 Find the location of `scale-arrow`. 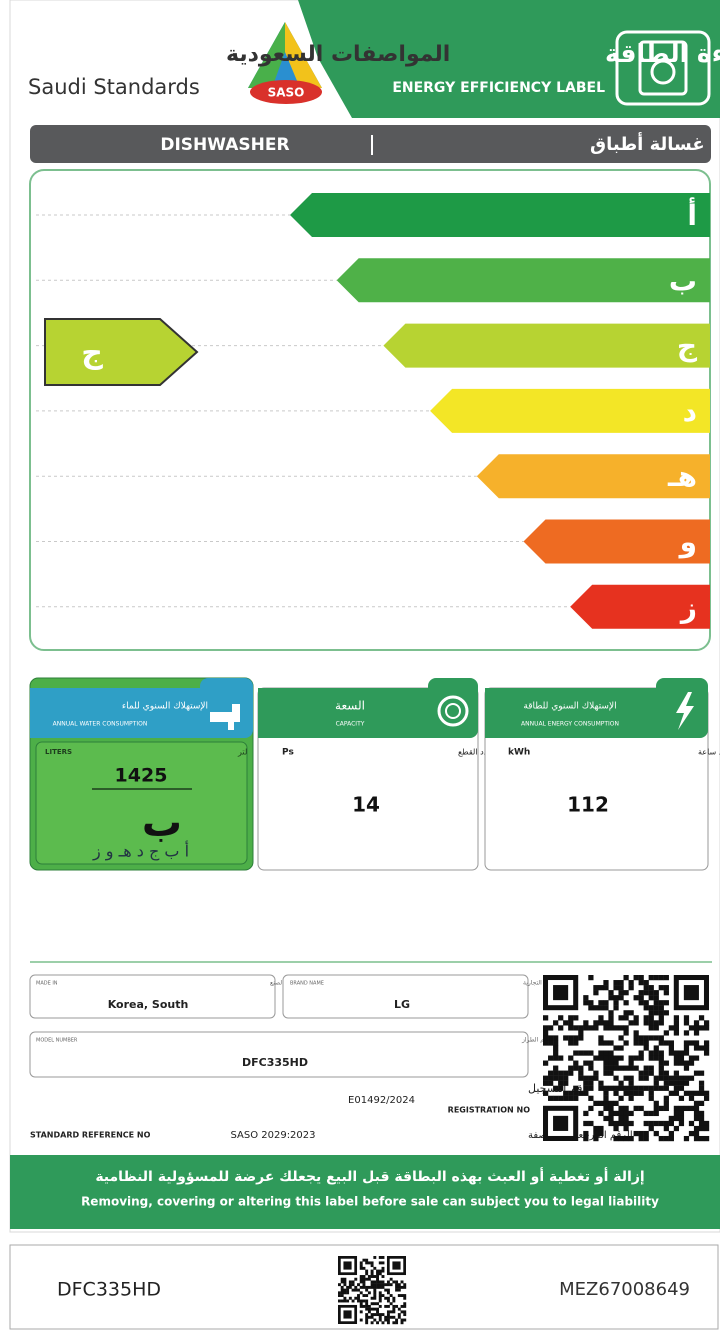

scale-arrow is located at coordinates (546, 345).